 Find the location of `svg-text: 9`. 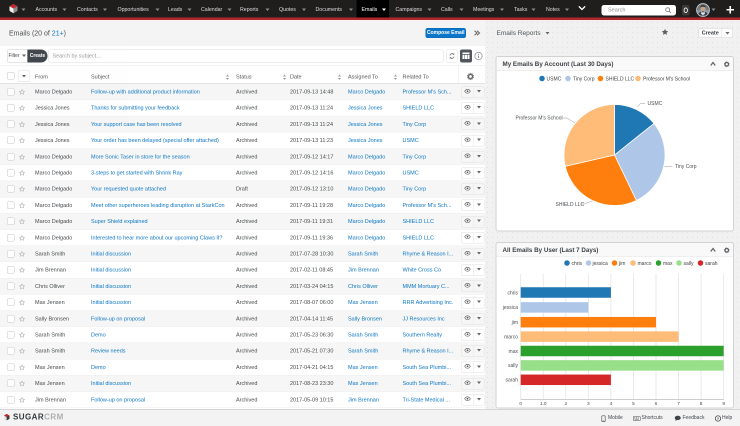

svg-text: 9 is located at coordinates (723, 404).